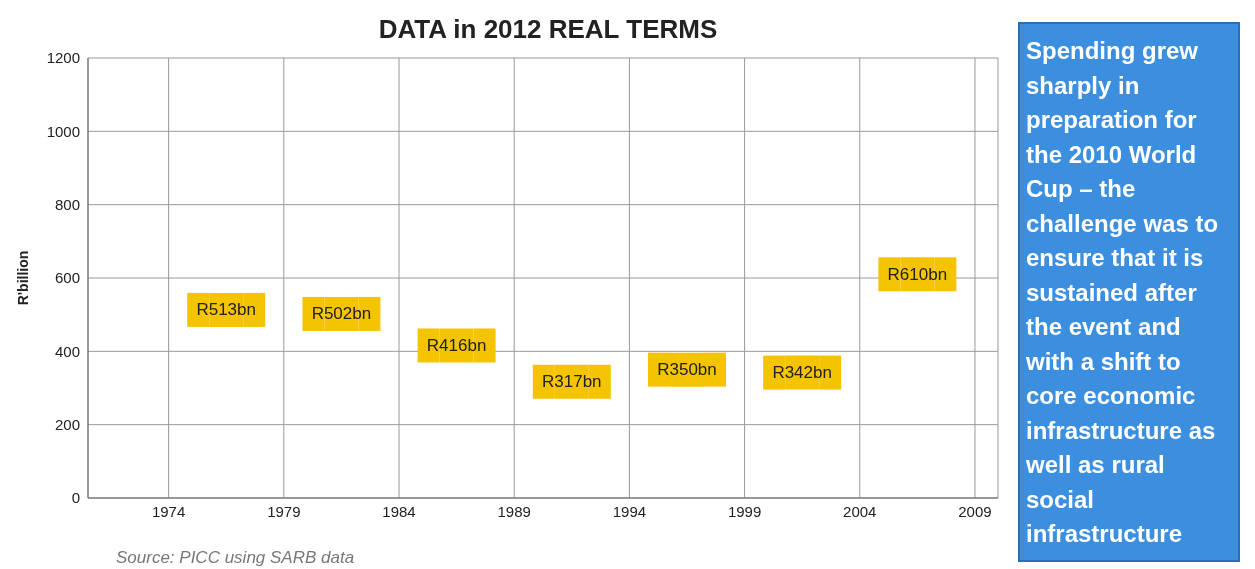  What do you see at coordinates (67, 351) in the screenshot?
I see `y-tick-label: 400` at bounding box center [67, 351].